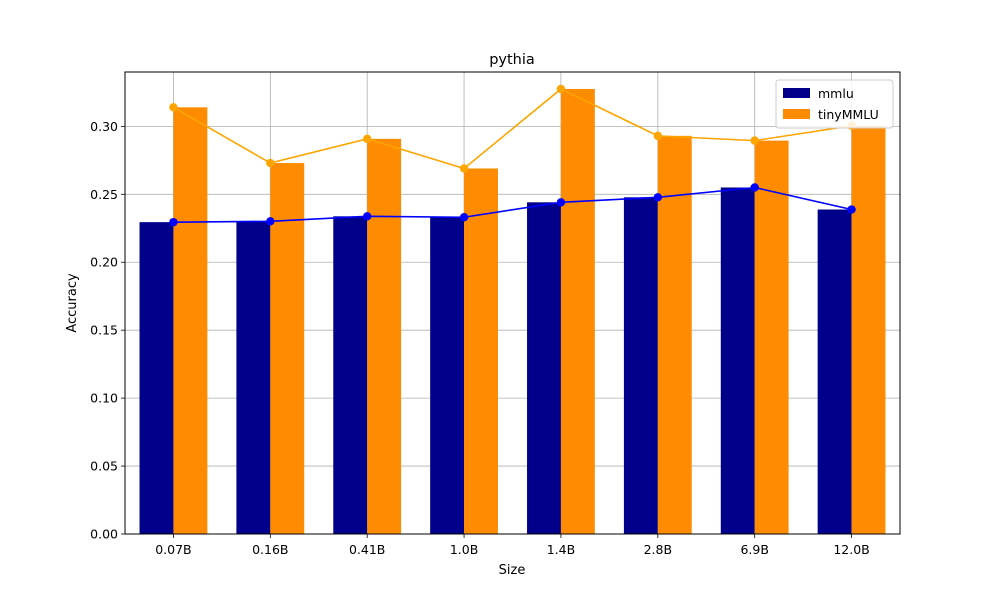 The image size is (1000, 600). Describe the element at coordinates (851, 549) in the screenshot. I see `x-tick-label: 12.0B` at that location.